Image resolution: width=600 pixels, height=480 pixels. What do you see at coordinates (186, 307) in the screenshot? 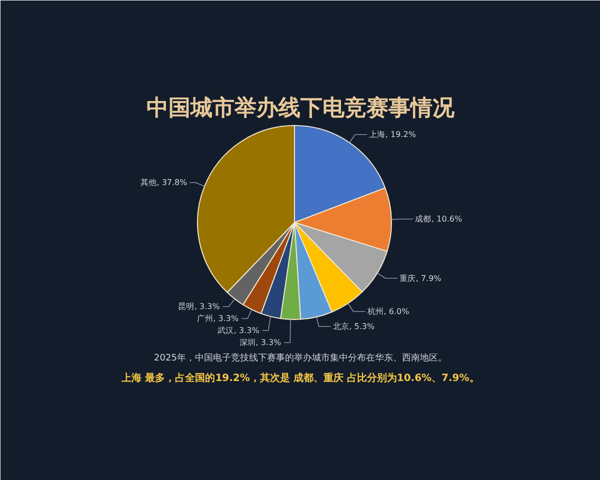
I see `slice-label: 昆明` at bounding box center [186, 307].